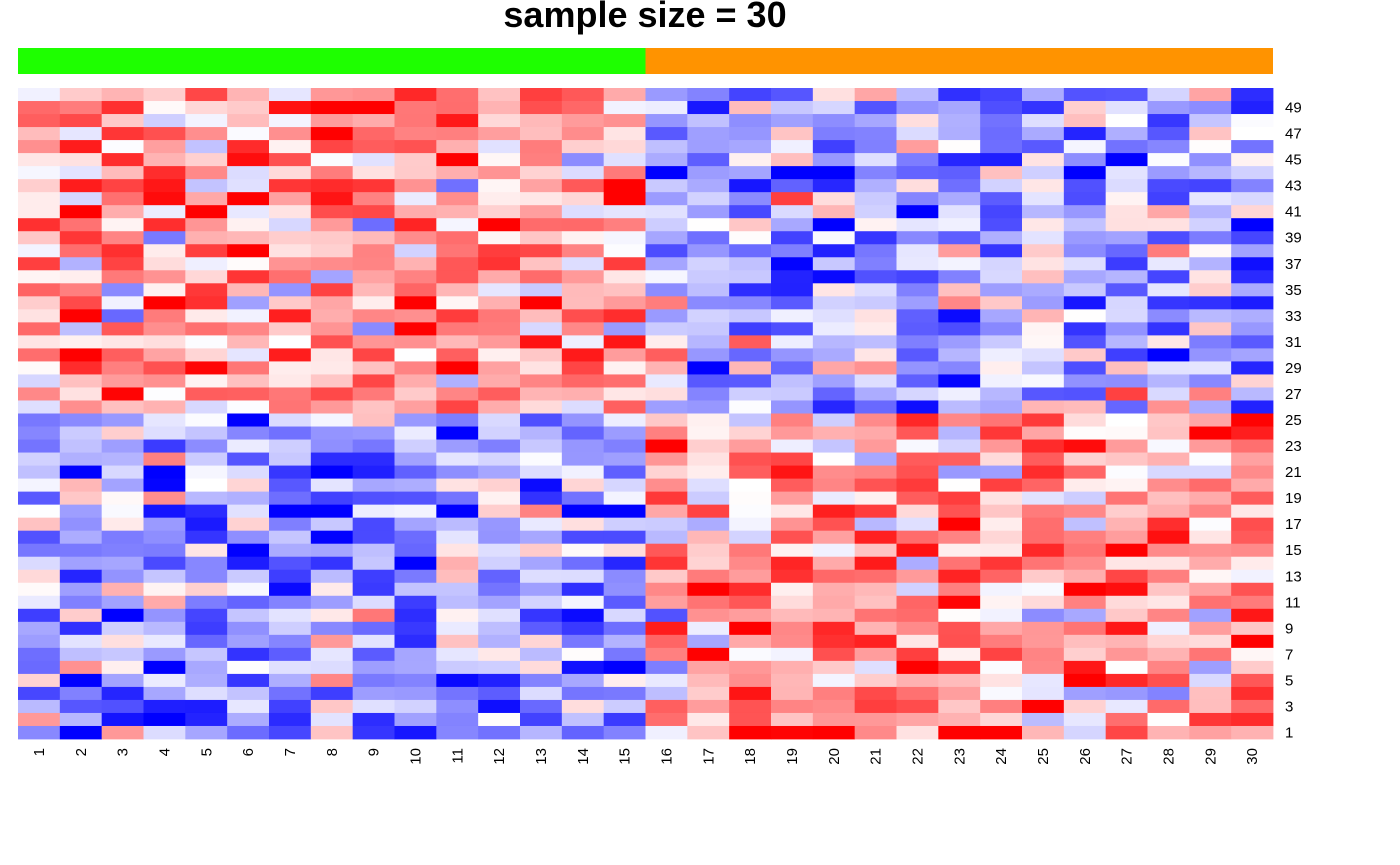 The width and height of the screenshot is (1400, 865). I want to click on row-tick-label: 37, so click(1293, 264).